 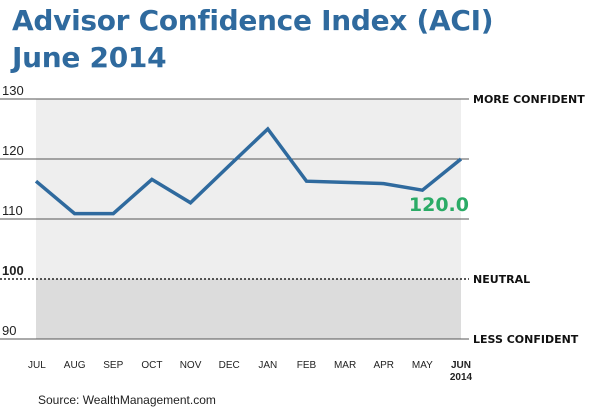 What do you see at coordinates (383, 365) in the screenshot?
I see `x-tick-label: APR` at bounding box center [383, 365].